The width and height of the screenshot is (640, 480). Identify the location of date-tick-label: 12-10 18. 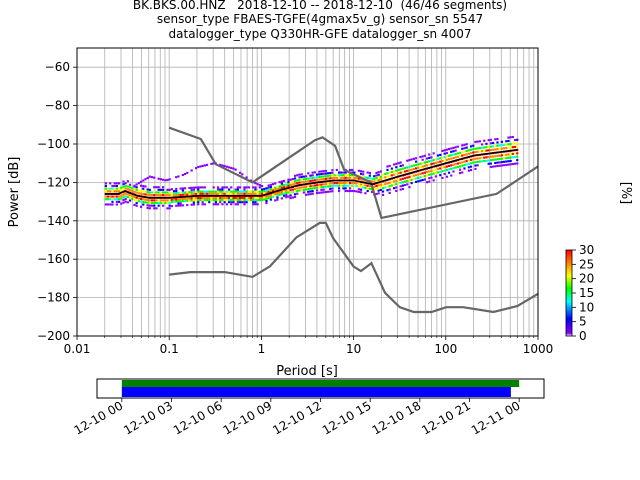
(397, 417).